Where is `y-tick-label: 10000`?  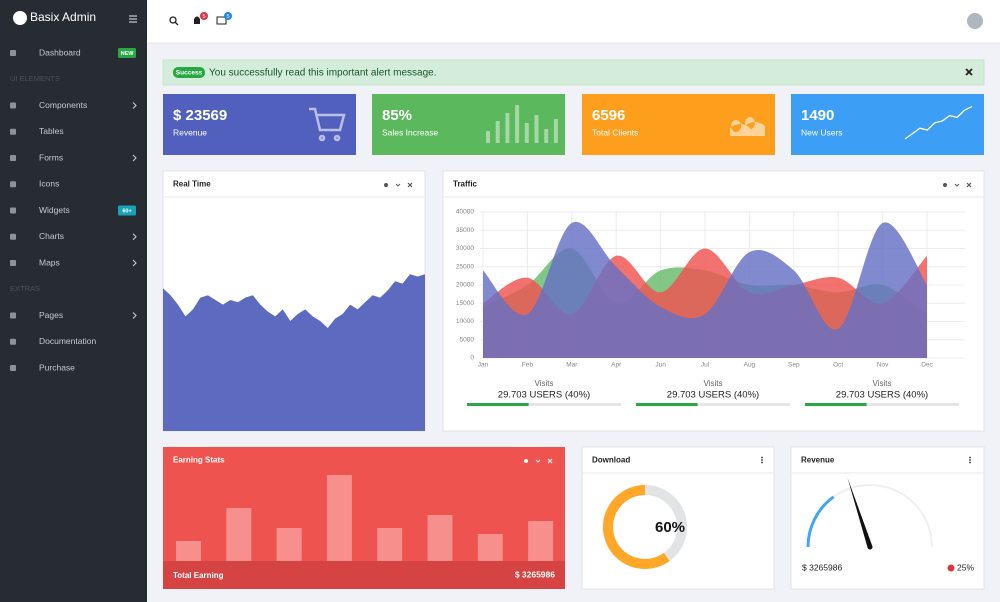 y-tick-label: 10000 is located at coordinates (465, 321).